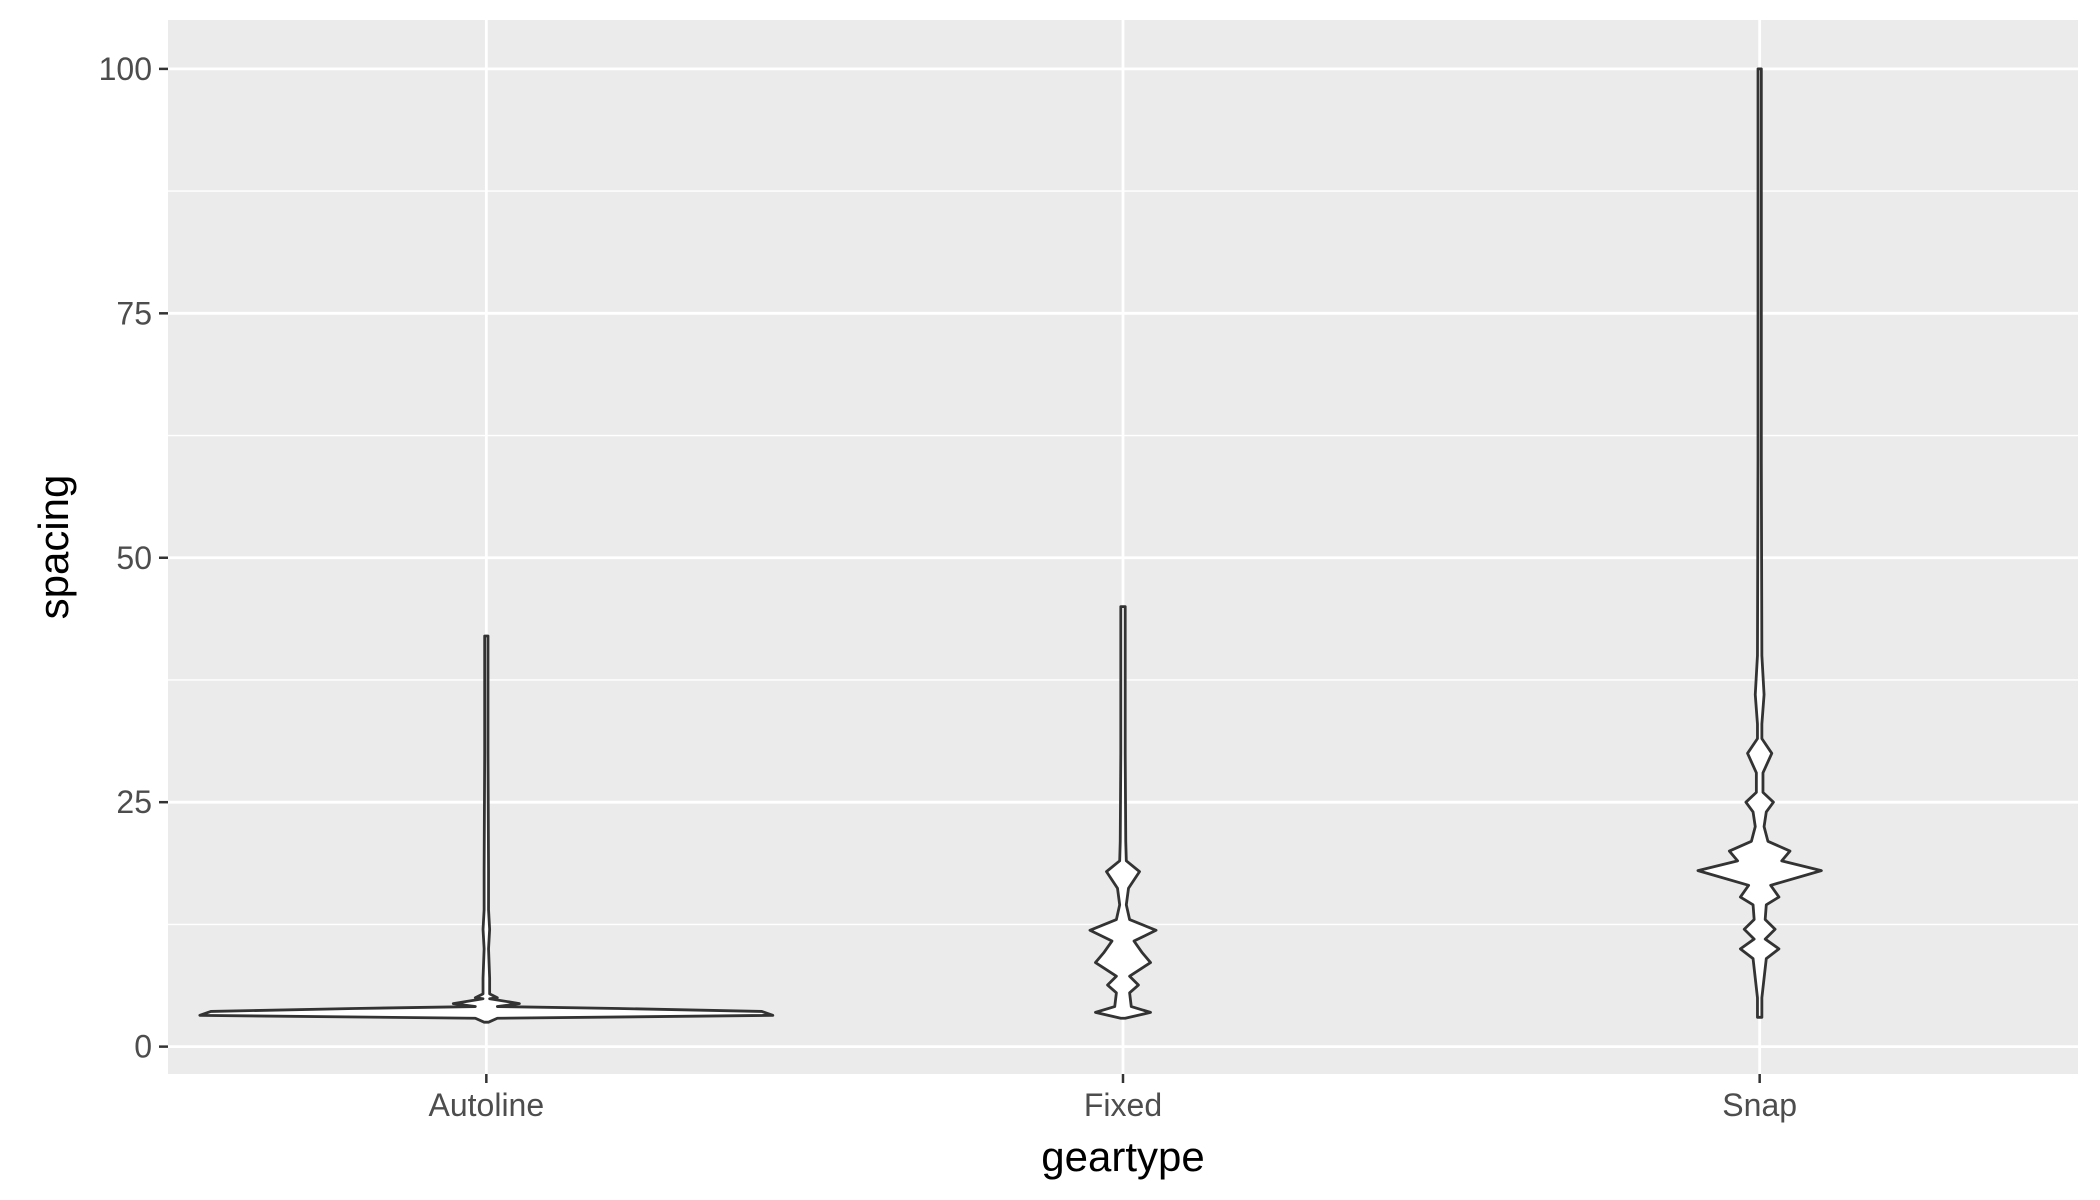  I want to click on y-tick-label: 50, so click(134, 558).